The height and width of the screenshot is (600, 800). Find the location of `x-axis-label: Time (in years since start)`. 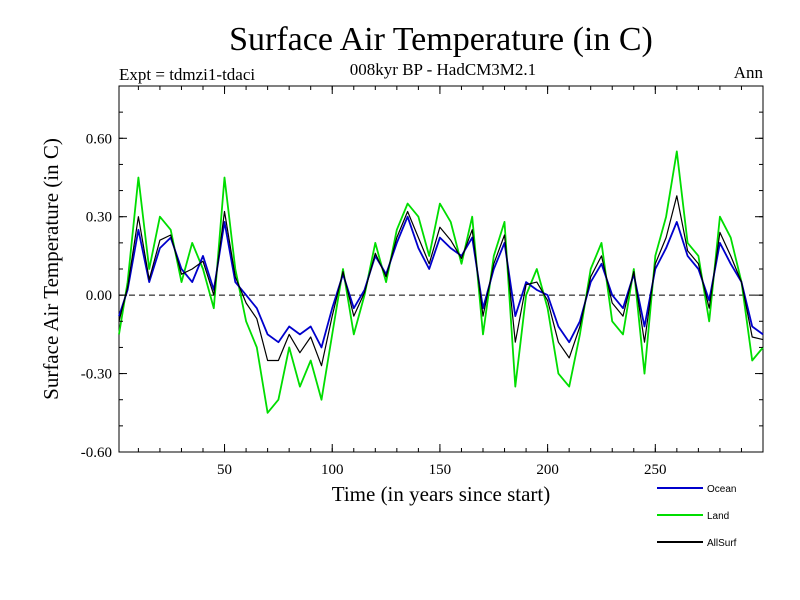

x-axis-label: Time (in years since start) is located at coordinates (441, 494).